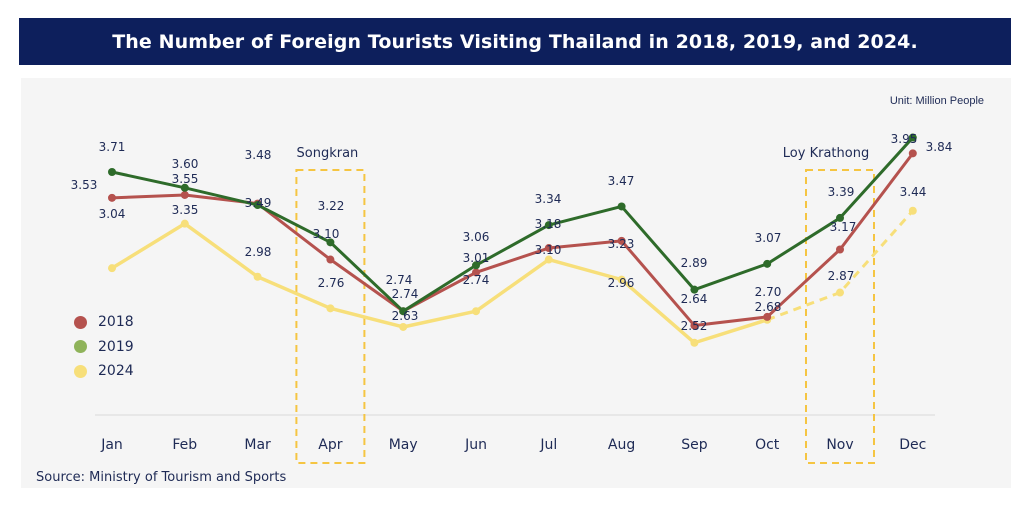  What do you see at coordinates (330, 445) in the screenshot?
I see `x-tick-label: Apr` at bounding box center [330, 445].